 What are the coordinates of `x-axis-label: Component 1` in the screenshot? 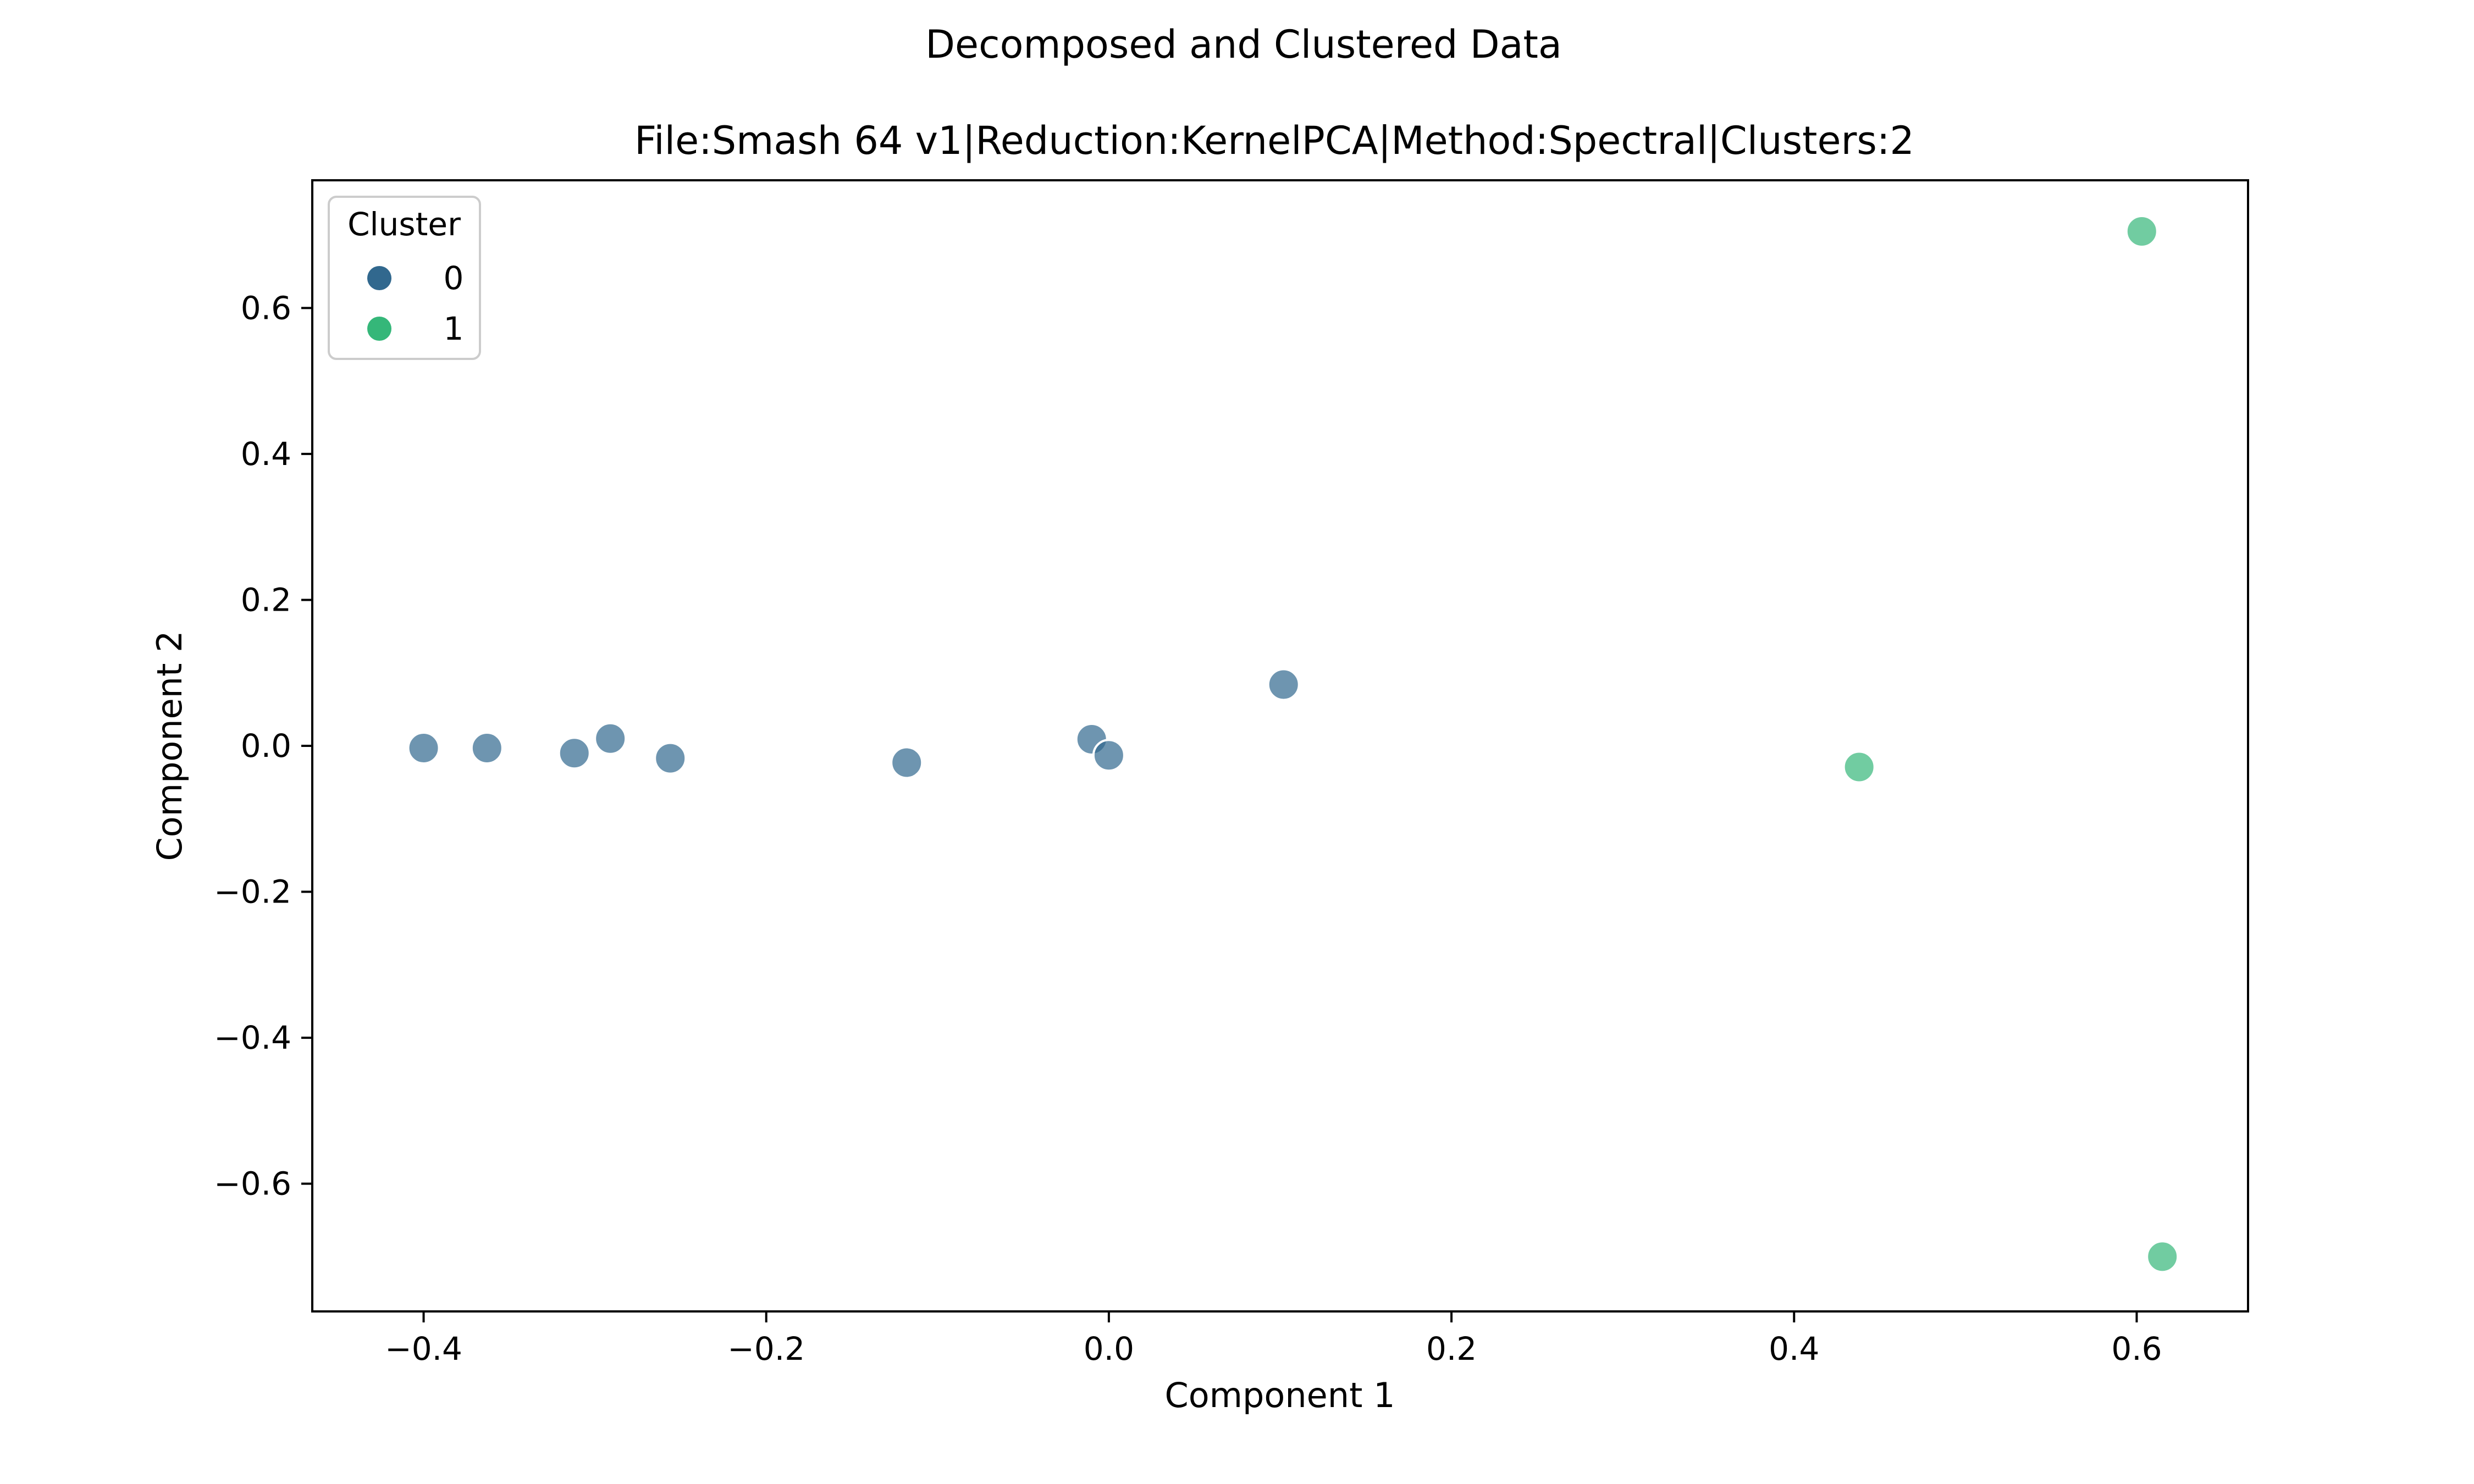 It's located at (1280, 1395).